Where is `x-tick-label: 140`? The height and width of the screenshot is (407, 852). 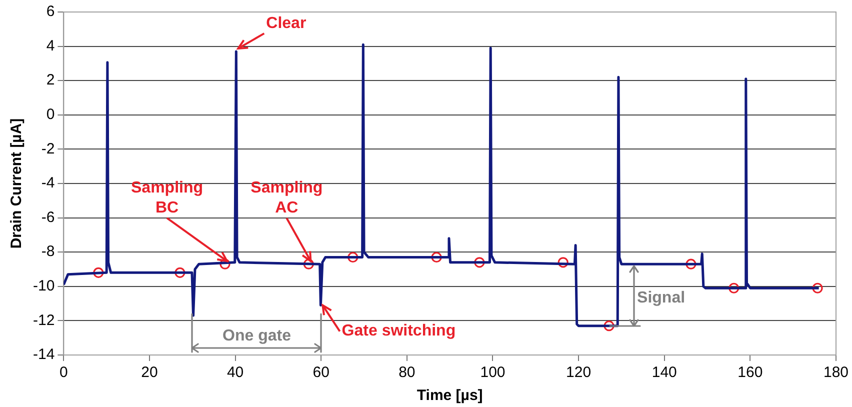
x-tick-label: 140 is located at coordinates (664, 373).